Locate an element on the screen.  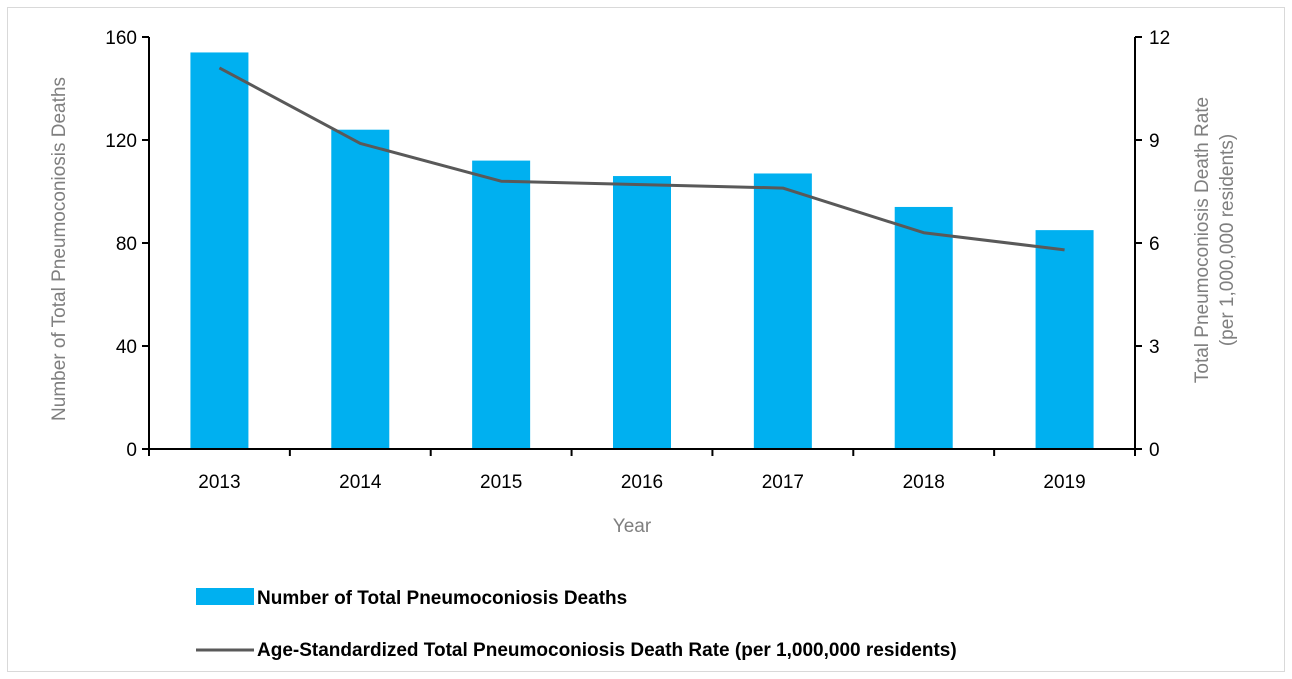
x-tick-label-2013: 2013 is located at coordinates (219, 482).